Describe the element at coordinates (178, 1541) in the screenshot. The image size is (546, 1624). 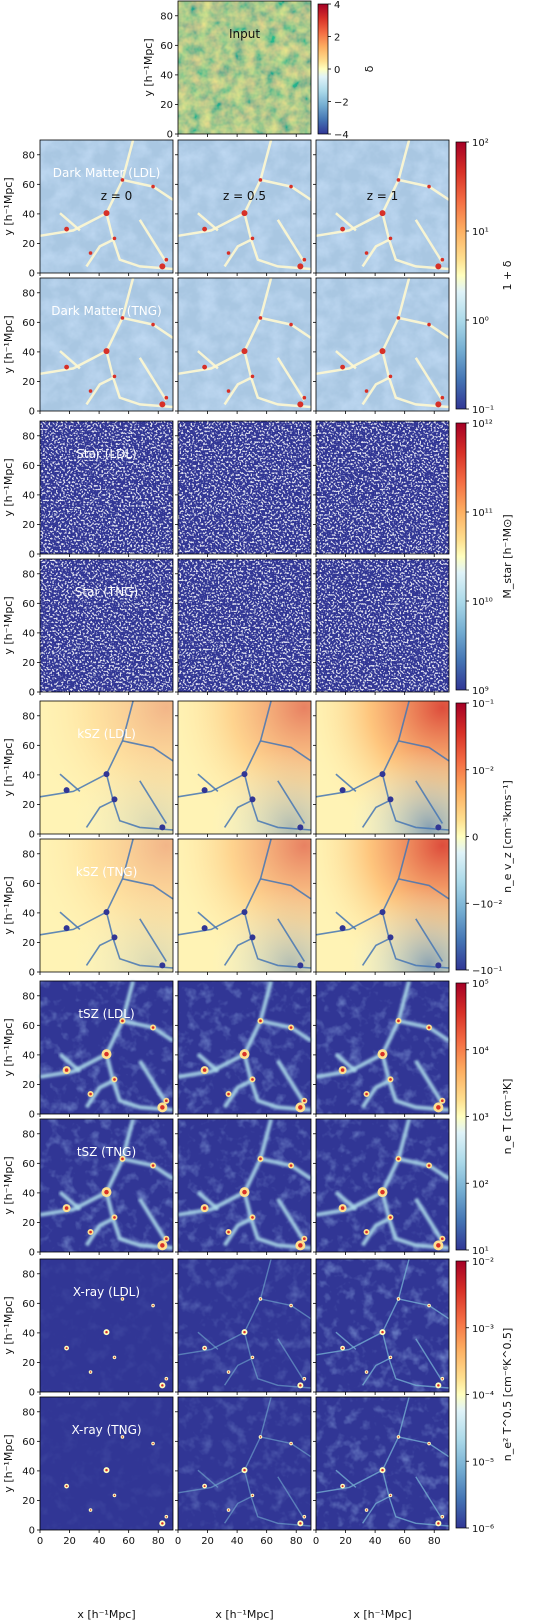
I see `x-tick-label: 0` at that location.